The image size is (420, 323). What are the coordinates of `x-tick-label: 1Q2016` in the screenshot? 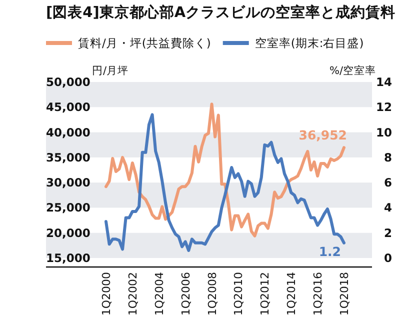 It's located at (318, 294).